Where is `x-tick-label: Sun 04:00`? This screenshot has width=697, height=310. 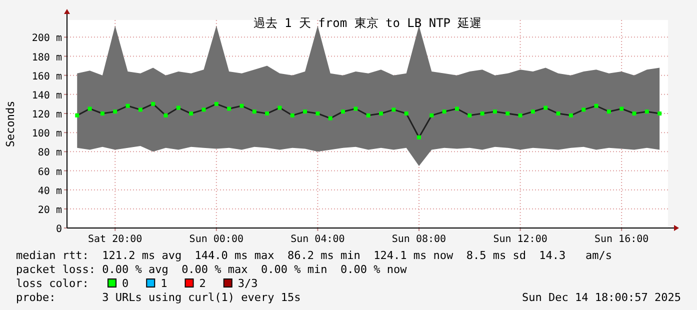
x-tick-label: Sun 04:00 is located at coordinates (317, 239).